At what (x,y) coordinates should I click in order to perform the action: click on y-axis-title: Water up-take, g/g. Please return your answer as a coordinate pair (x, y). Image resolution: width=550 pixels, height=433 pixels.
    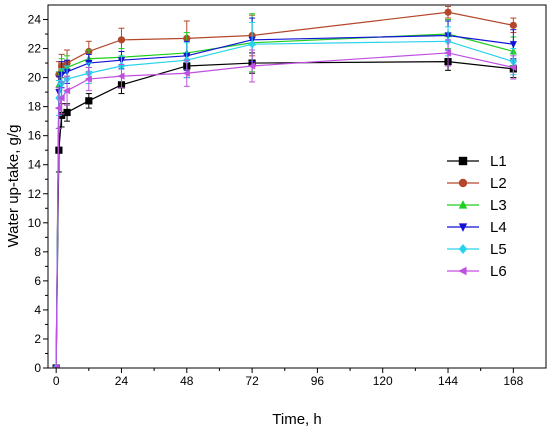
    Looking at the image, I should click on (13, 186).